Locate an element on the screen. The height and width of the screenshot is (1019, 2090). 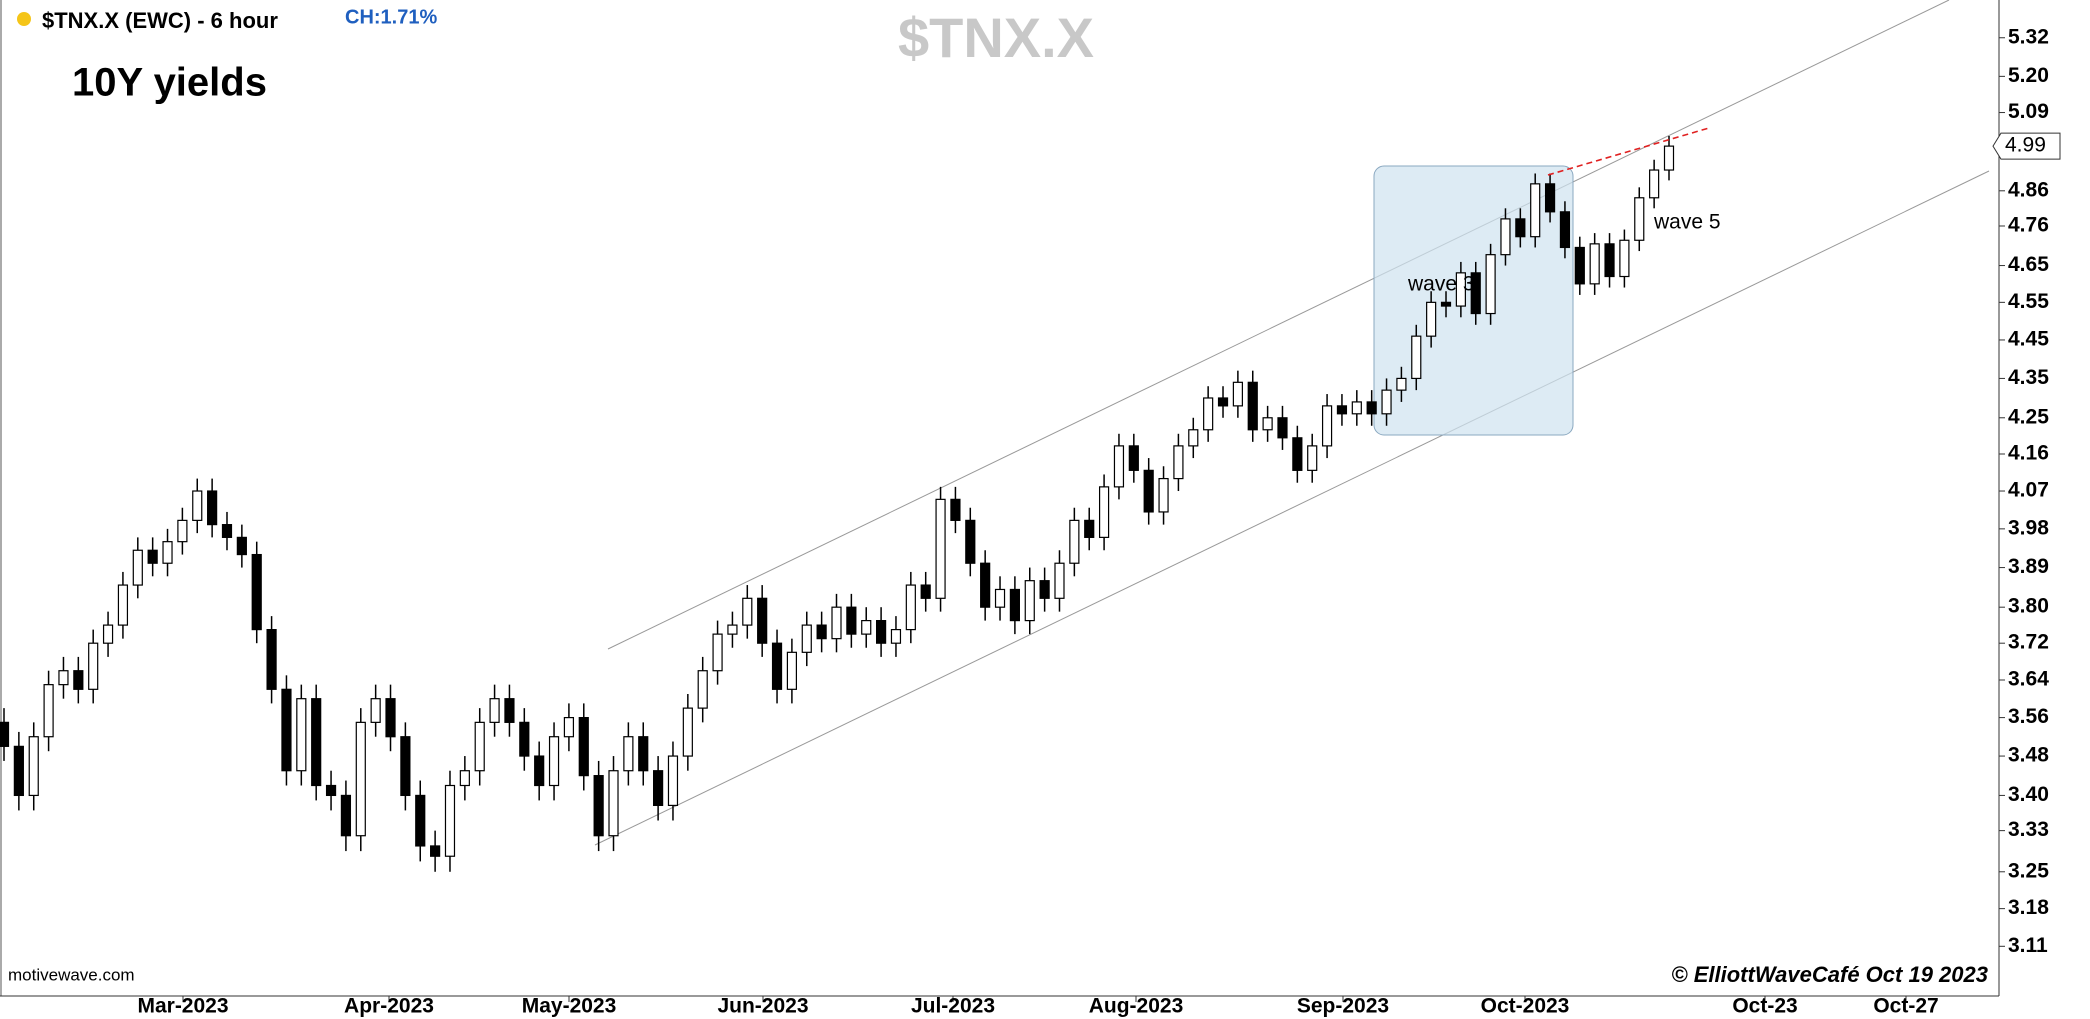
y-tick-label: 3.33 is located at coordinates (2028, 829).